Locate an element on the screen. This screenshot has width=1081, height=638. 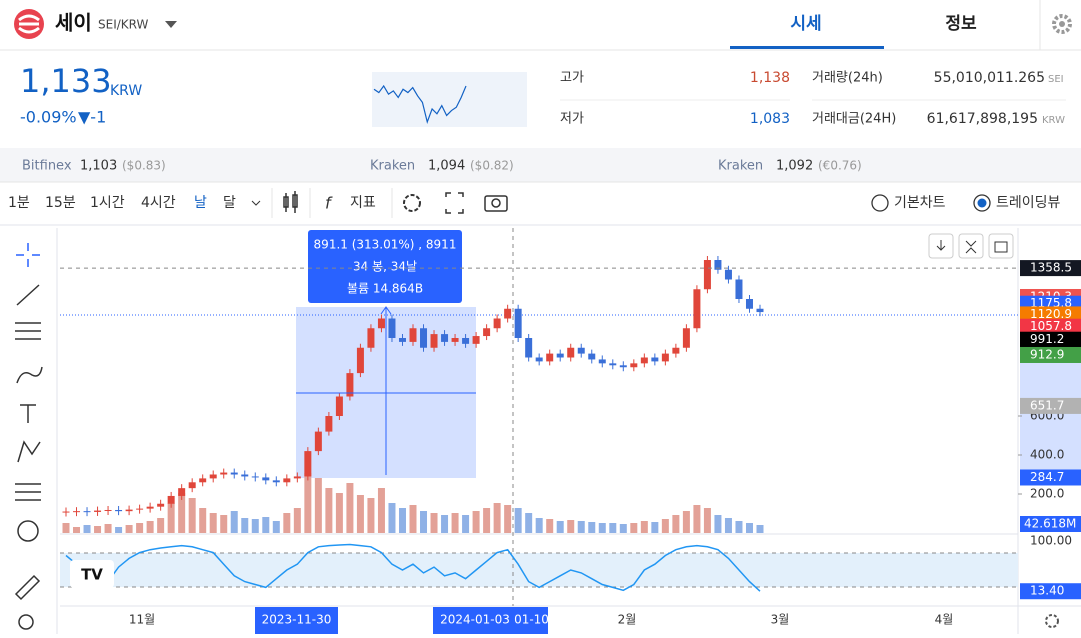
price-marker-label: 1057.8 is located at coordinates (1051, 326).